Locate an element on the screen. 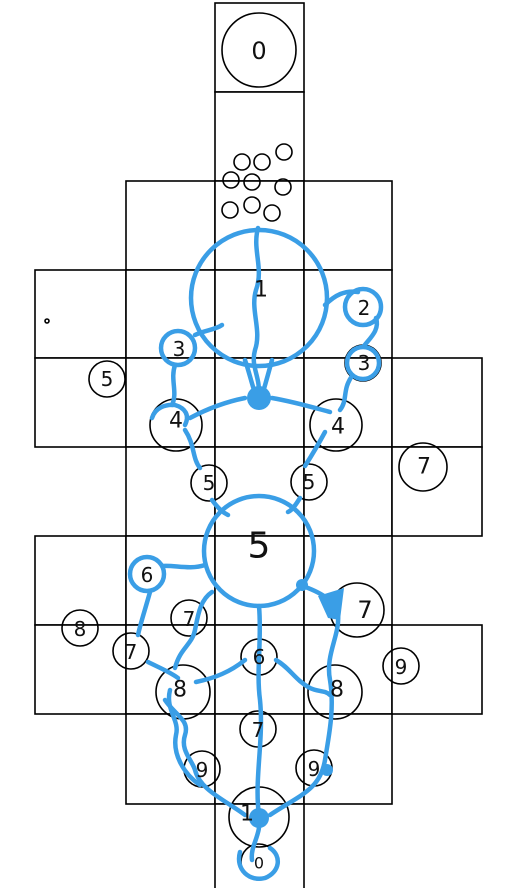 This screenshot has width=525, height=888. label-mid-left-7: 7 is located at coordinates (189, 619).